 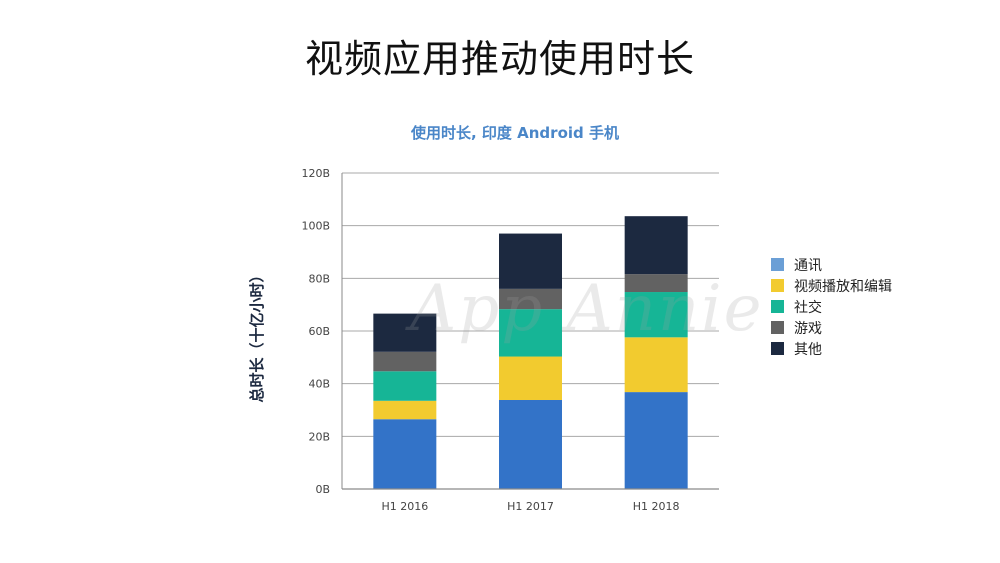 I want to click on y-tick-label: 0B, so click(x=322, y=489).